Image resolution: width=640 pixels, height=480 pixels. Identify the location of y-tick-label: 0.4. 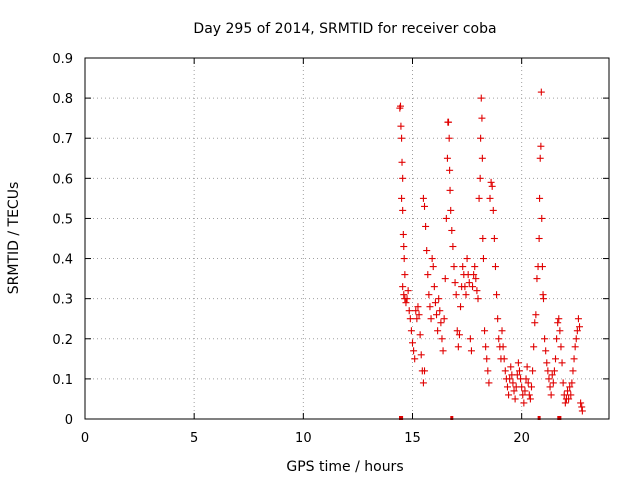
(62, 260).